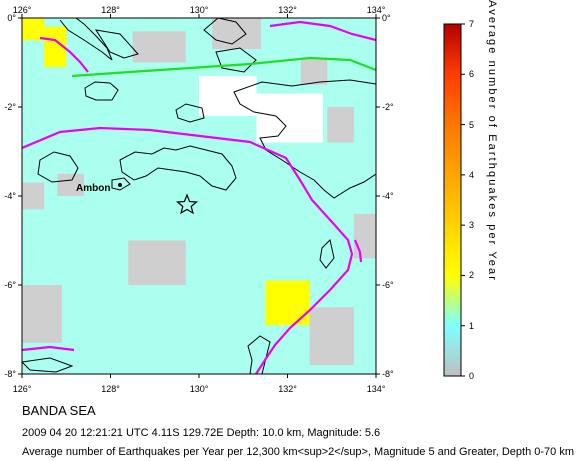  I want to click on plate-boundary-halmahera, so click(64, 54).